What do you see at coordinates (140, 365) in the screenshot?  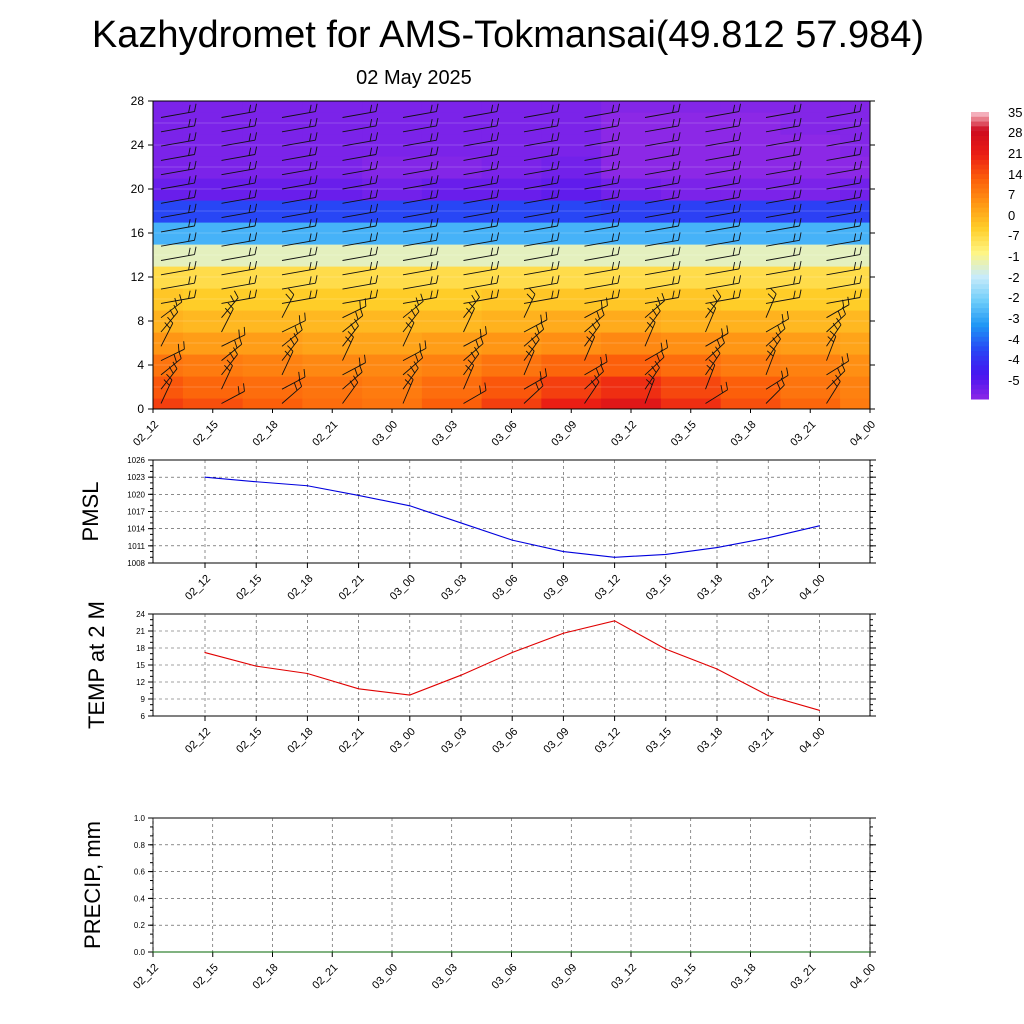 I see `y-tick-label: 4` at bounding box center [140, 365].